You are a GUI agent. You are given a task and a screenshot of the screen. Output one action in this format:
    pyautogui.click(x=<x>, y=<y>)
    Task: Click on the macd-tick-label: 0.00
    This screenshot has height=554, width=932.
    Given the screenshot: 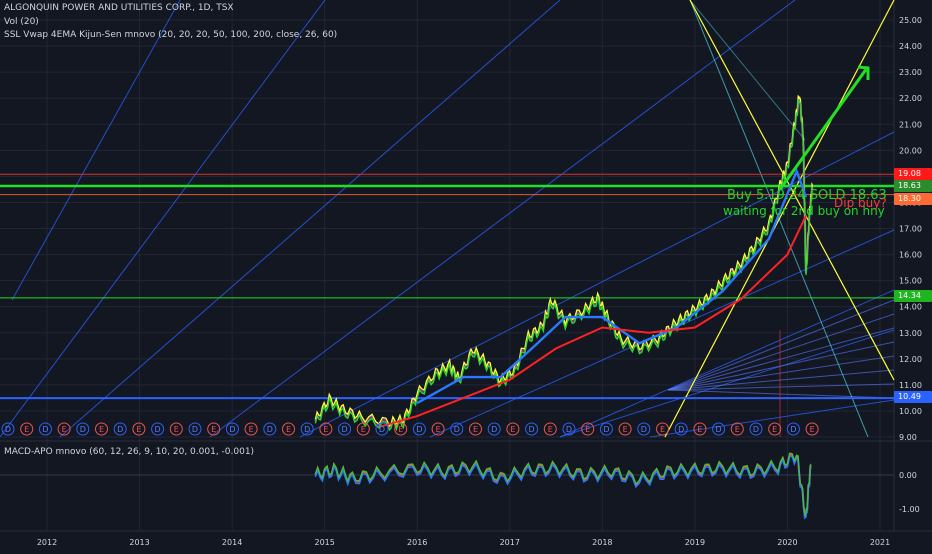 What is the action you would take?
    pyautogui.click(x=908, y=475)
    